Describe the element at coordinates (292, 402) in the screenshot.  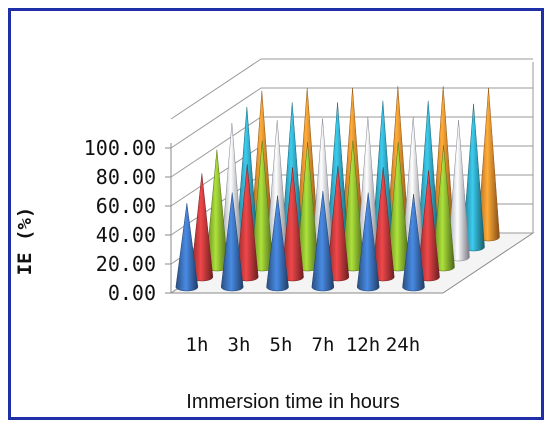
I see `x-axis-title: Immersion time in hours` at that location.